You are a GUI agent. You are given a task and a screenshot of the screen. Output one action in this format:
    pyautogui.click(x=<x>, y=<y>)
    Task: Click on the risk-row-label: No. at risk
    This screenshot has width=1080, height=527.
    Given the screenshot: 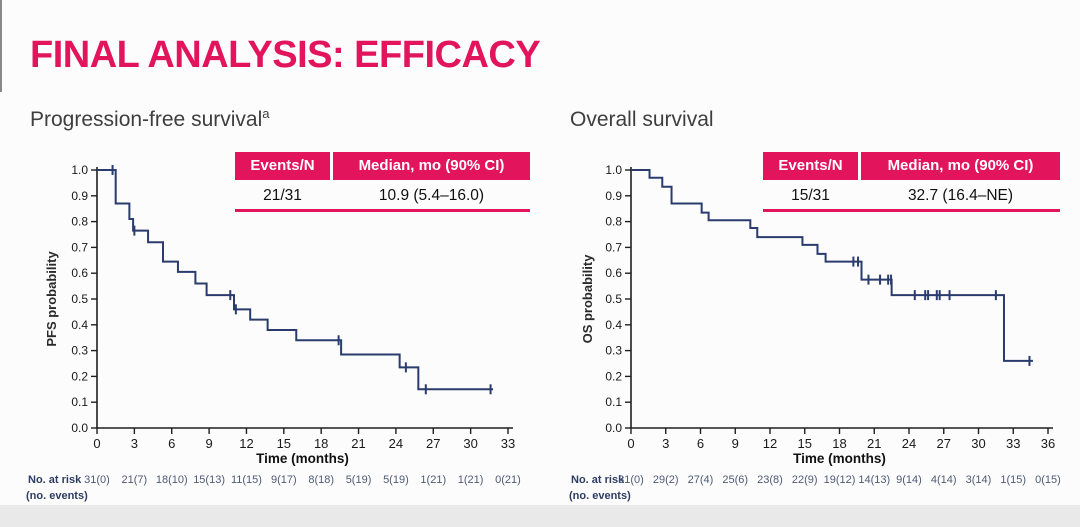 What is the action you would take?
    pyautogui.click(x=55, y=480)
    